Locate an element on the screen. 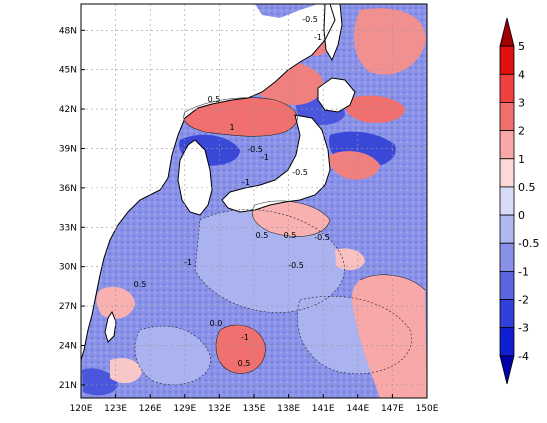  lat-tick-label: 45N is located at coordinates (68, 71).